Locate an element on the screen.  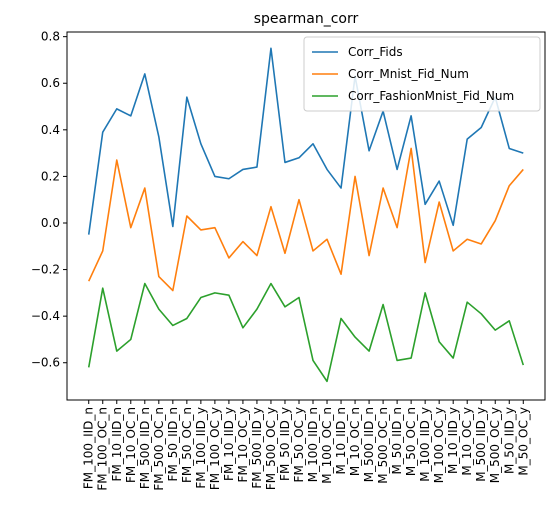
x-tick-label: M_500_OC_y is located at coordinates (495, 445).